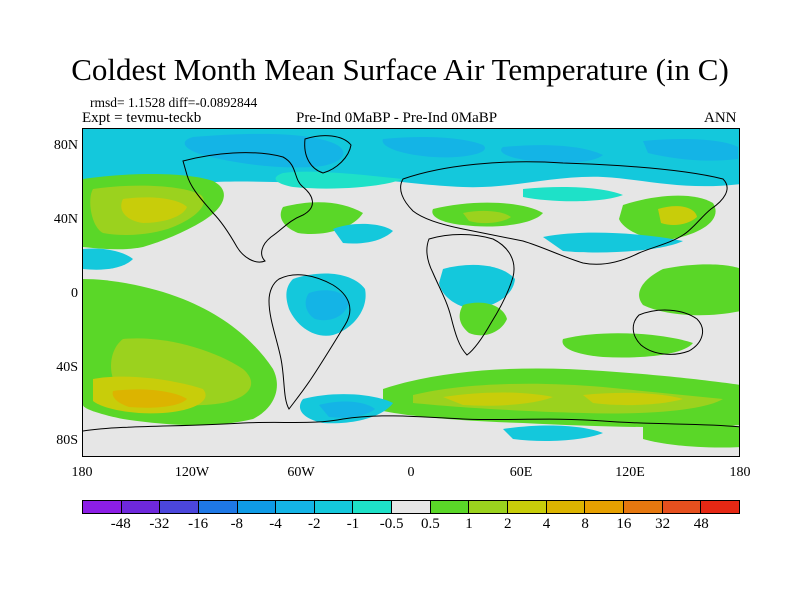 This screenshot has height=600, width=800. I want to click on arctic-deep-cool, so click(461, 150).